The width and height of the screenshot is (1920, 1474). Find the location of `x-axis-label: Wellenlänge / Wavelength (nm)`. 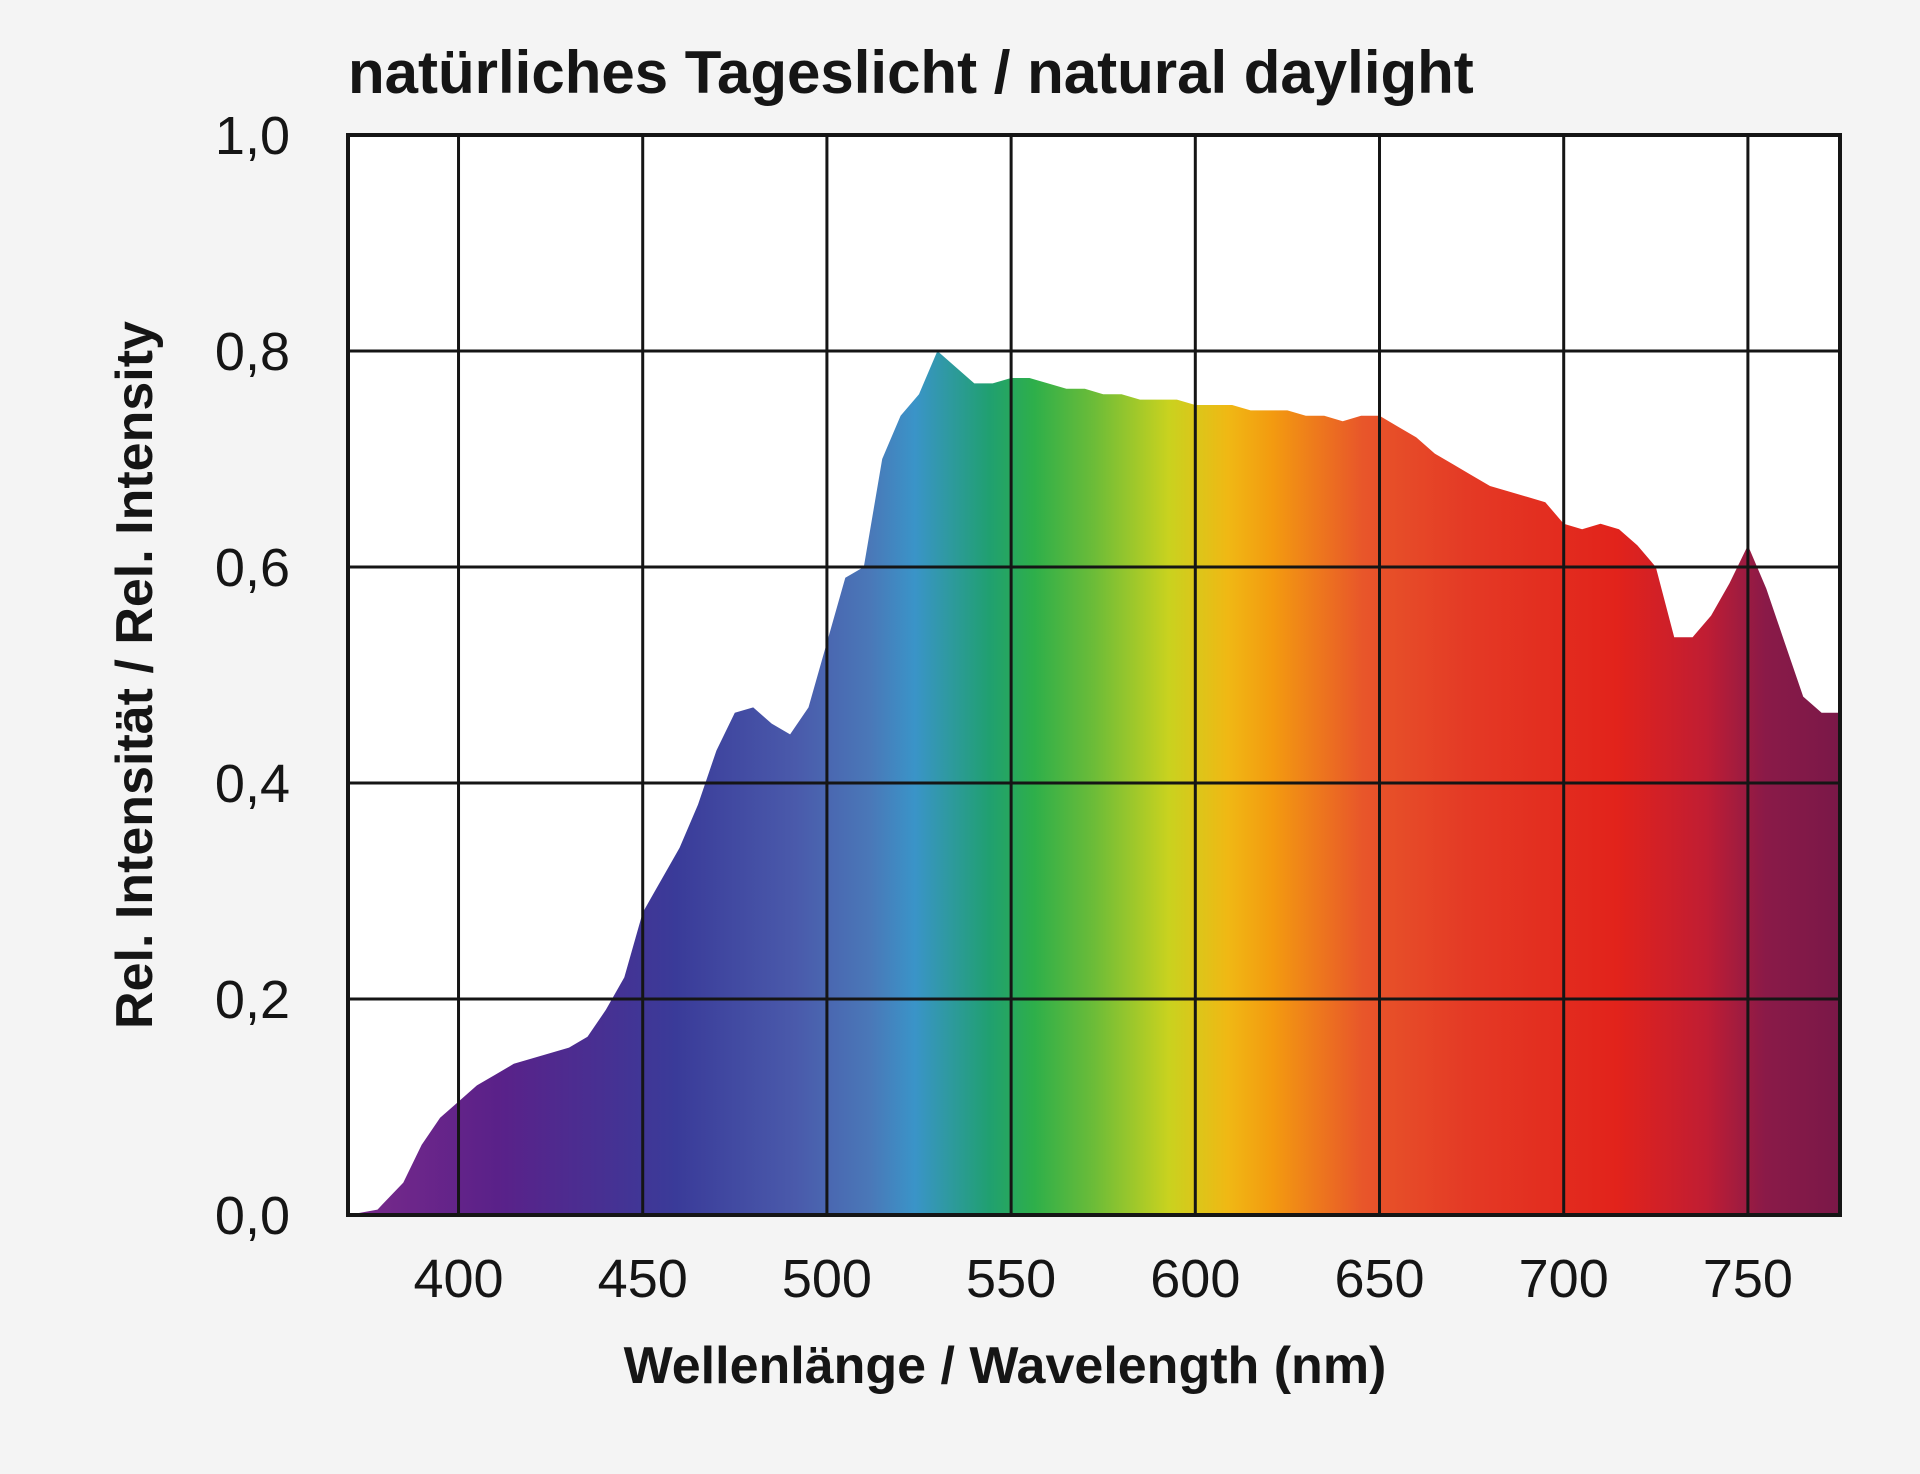

x-axis-label: Wellenlänge / Wavelength (nm) is located at coordinates (1005, 1366).